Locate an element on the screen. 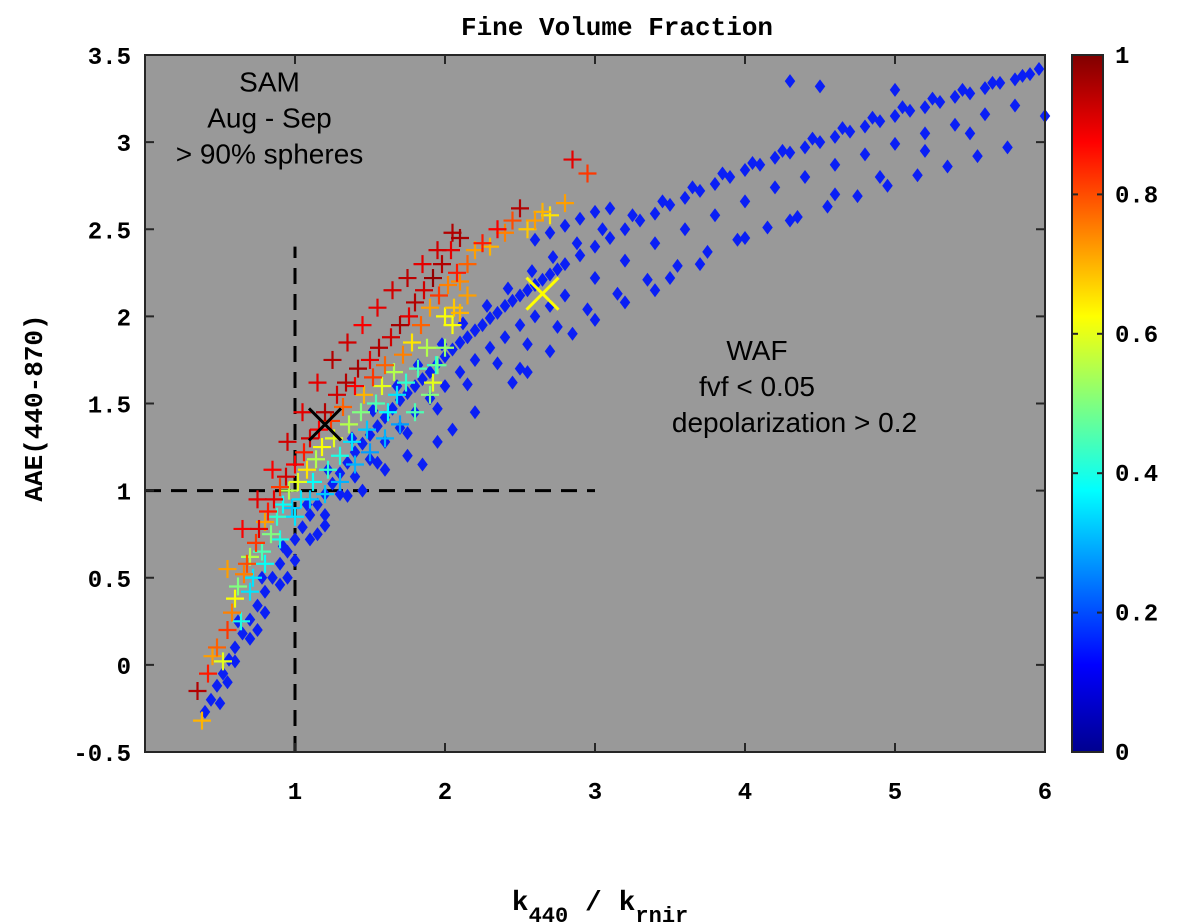 This screenshot has height=922, width=1181. annotation-line: SAM is located at coordinates (269, 82).